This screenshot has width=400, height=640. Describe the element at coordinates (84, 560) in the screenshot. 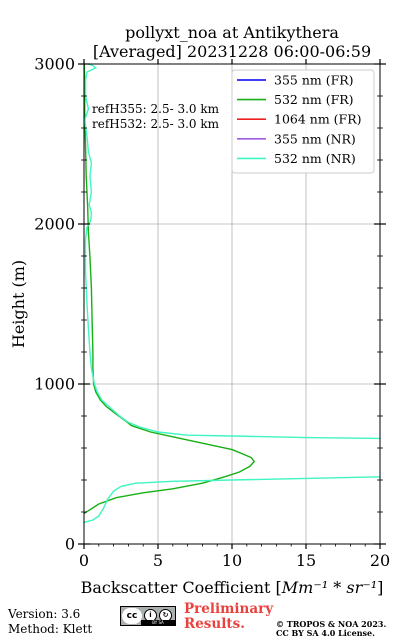

I see `x-tick-label: 0` at that location.